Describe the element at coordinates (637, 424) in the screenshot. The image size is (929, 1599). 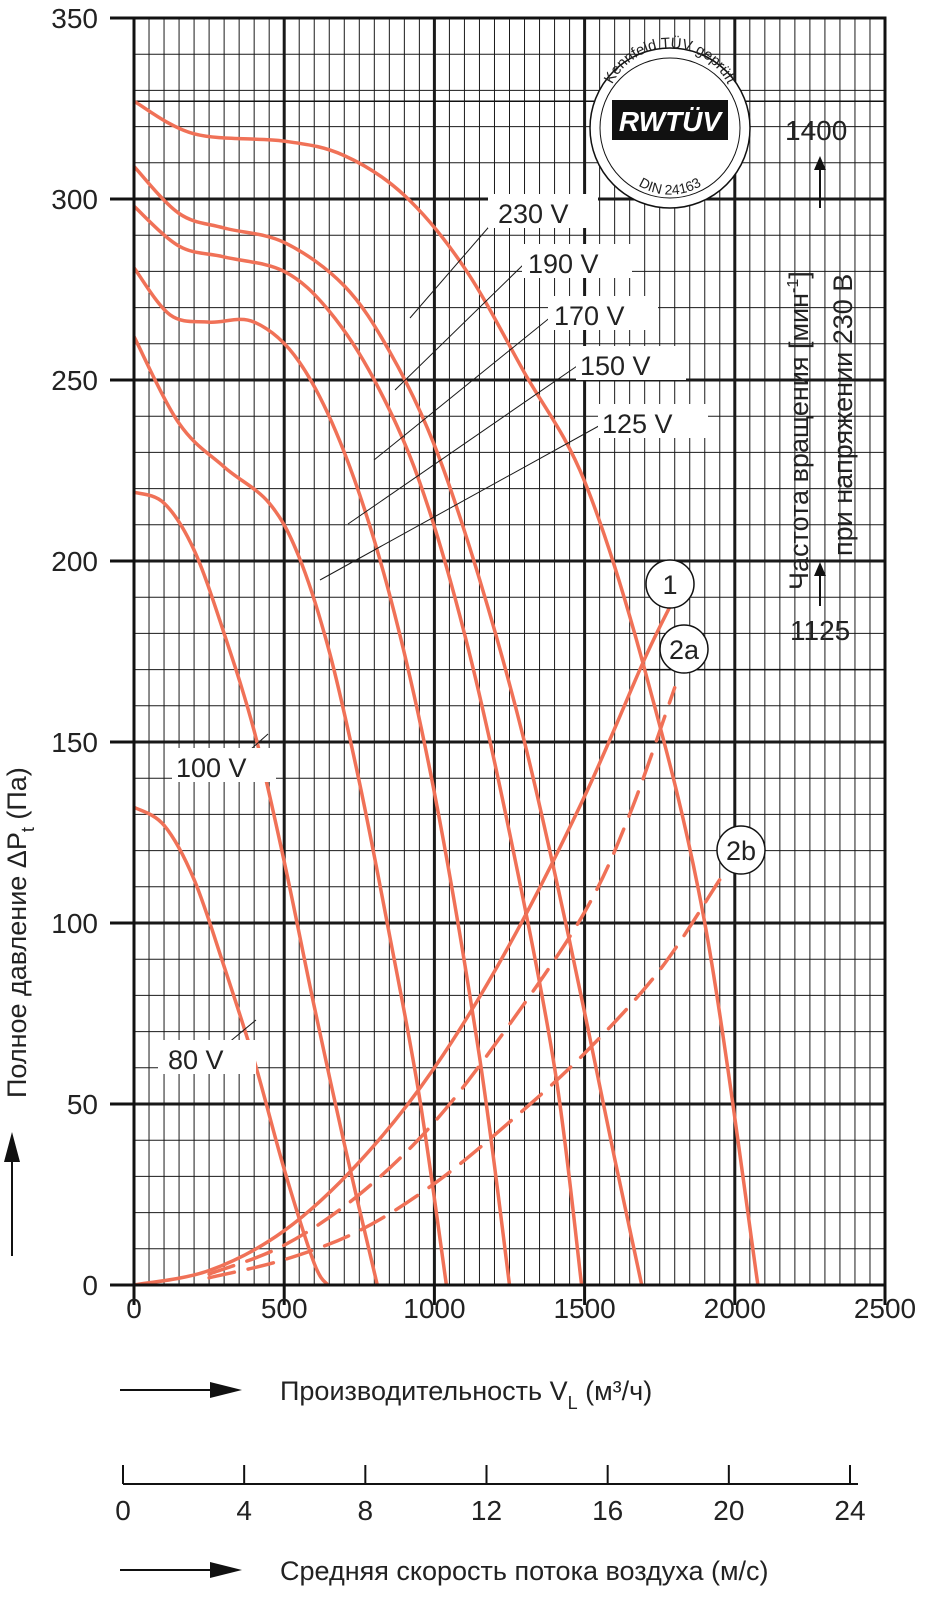
I see `curve-label-125v: 125 V` at that location.